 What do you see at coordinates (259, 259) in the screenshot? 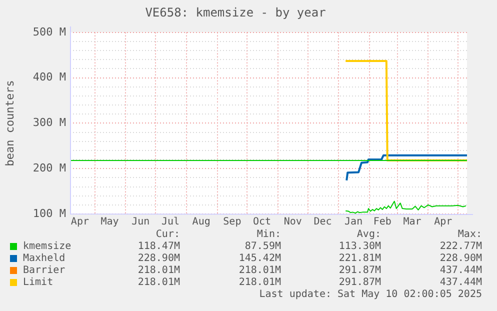
I see `text: 145.42M` at bounding box center [259, 259].